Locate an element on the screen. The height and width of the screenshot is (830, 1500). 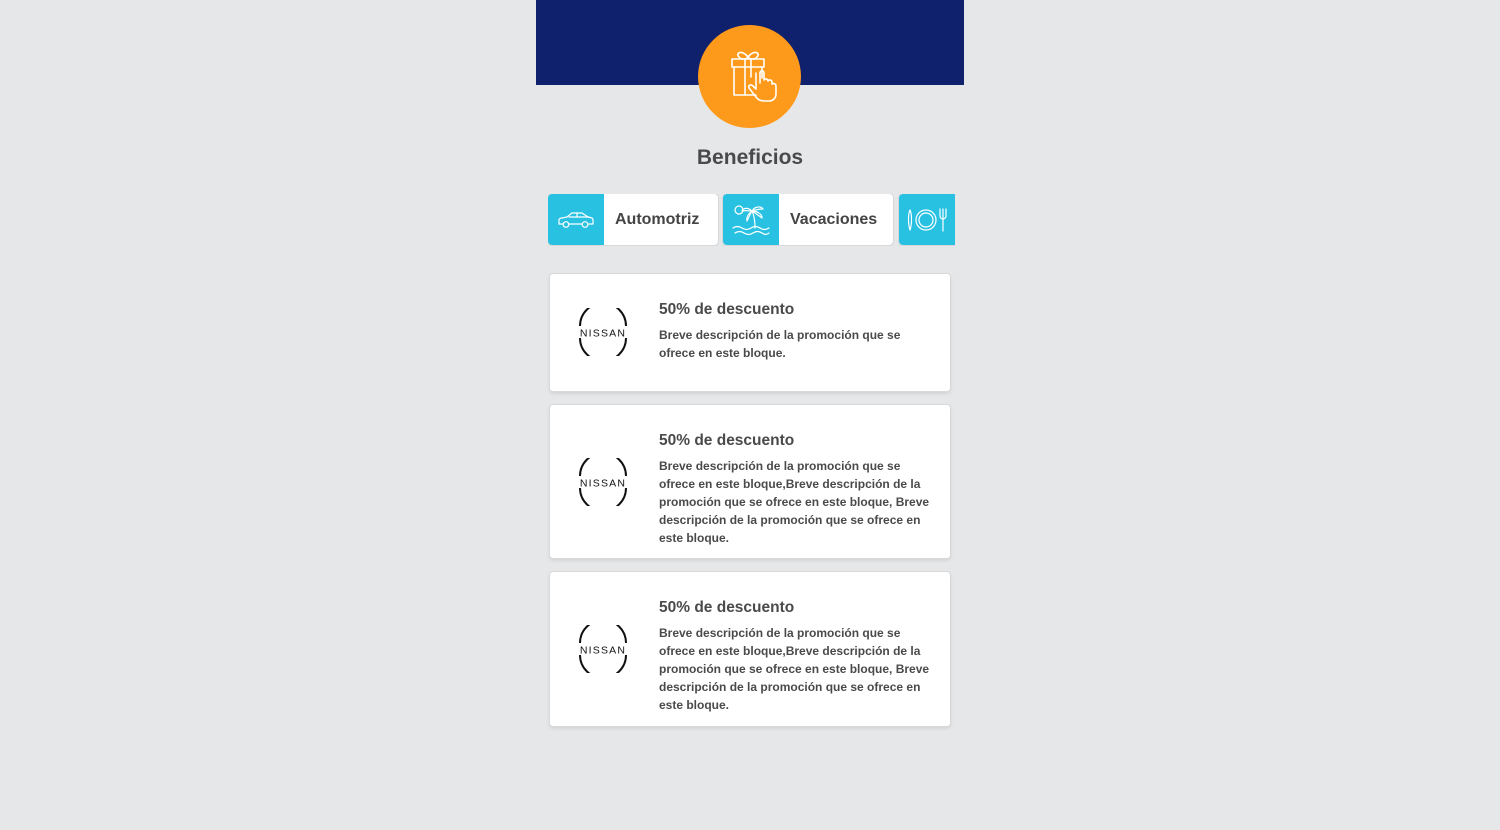
chip-label: Vacaciones is located at coordinates (834, 219).